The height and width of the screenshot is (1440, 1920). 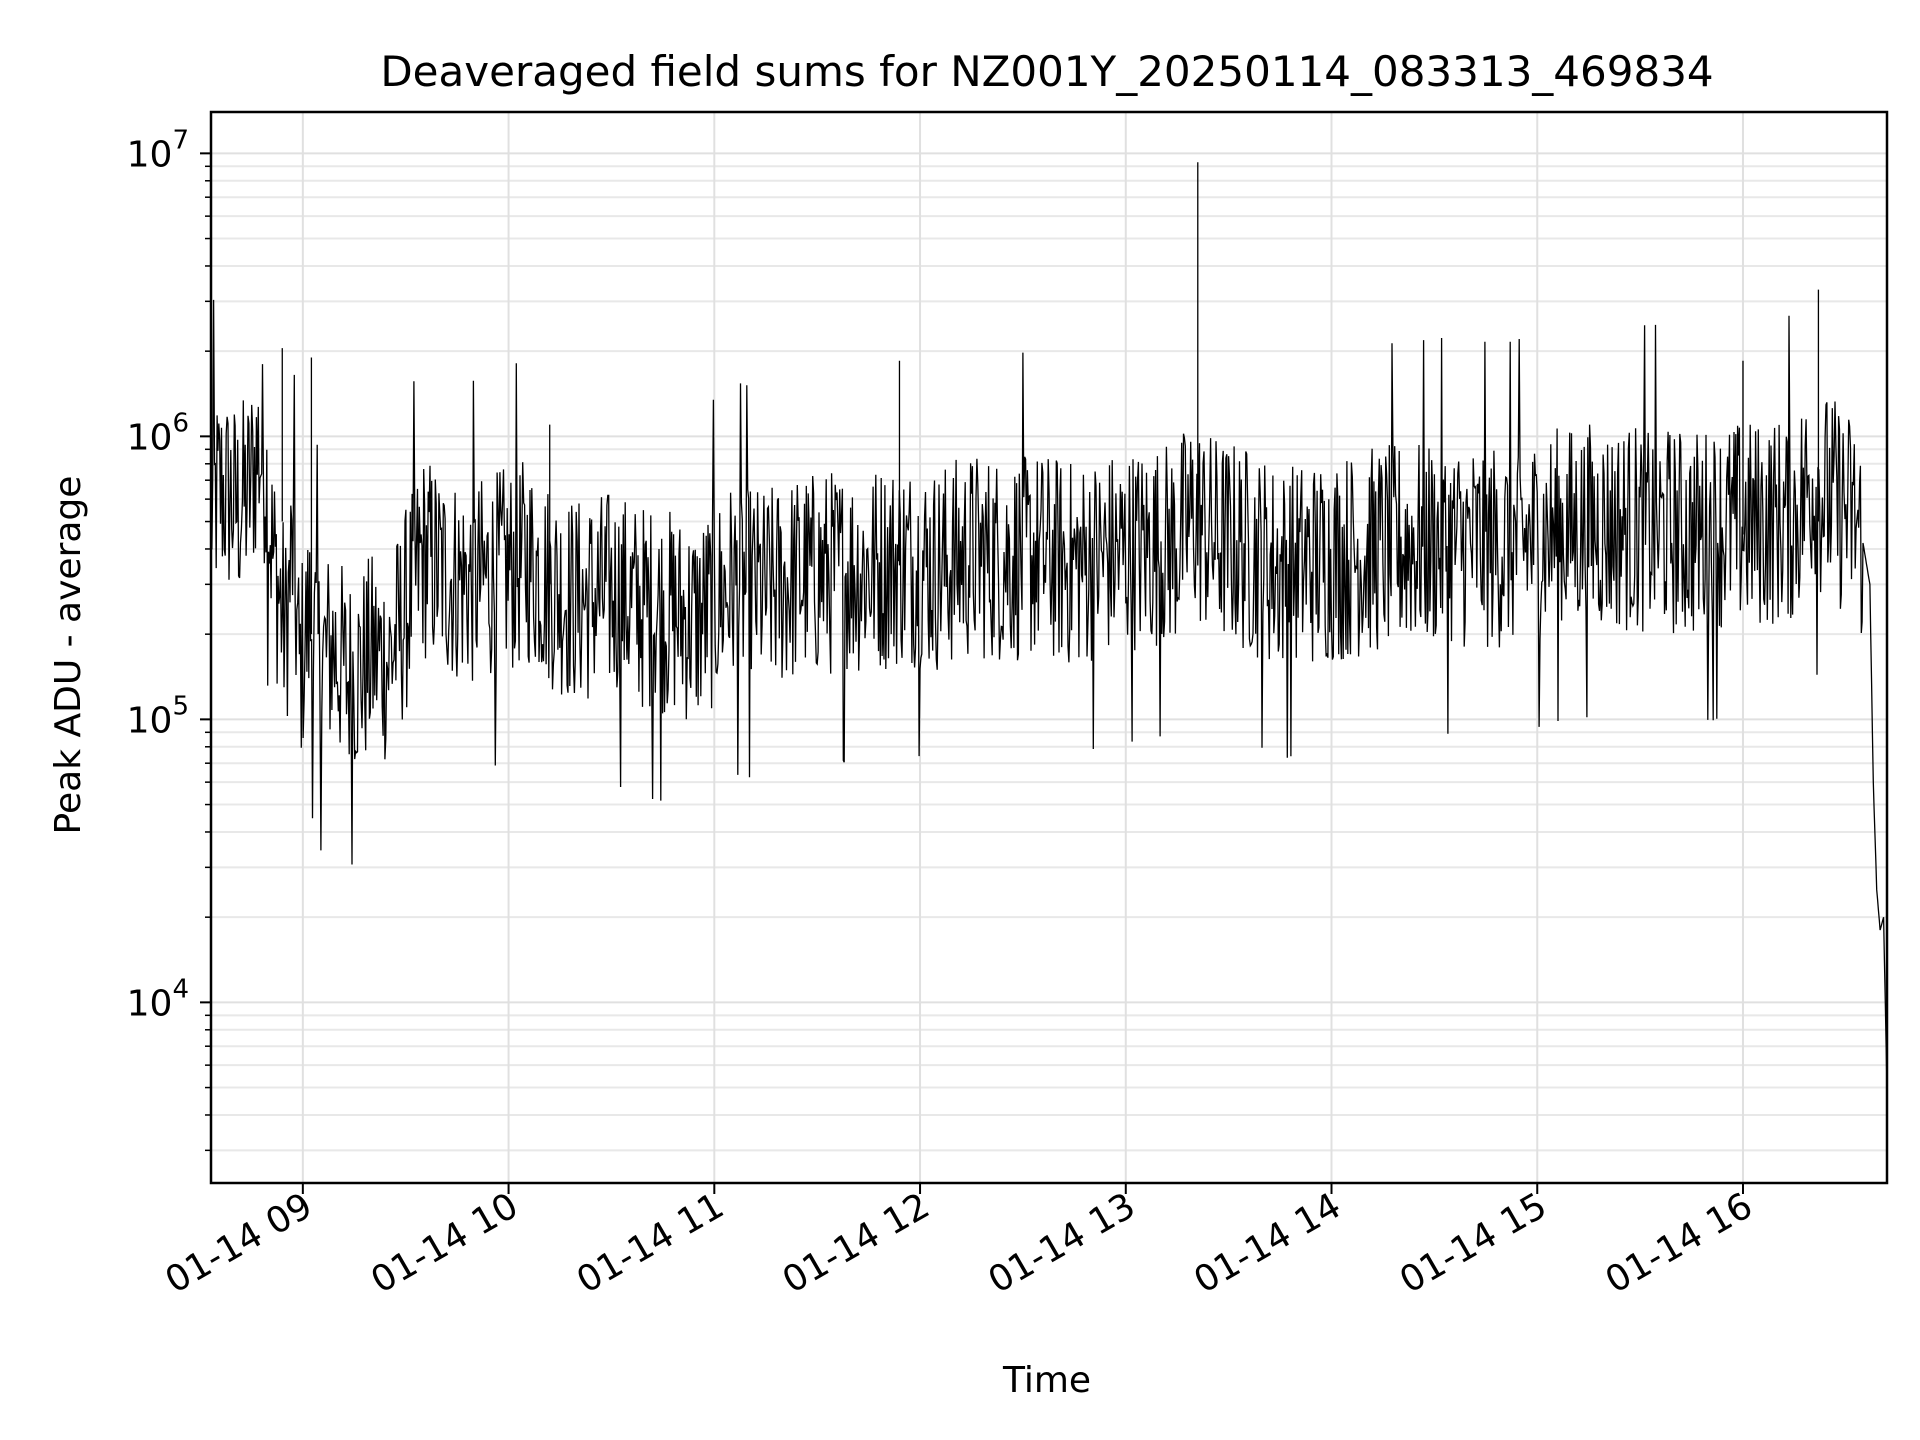 What do you see at coordinates (1046, 1380) in the screenshot?
I see `x-axis-label: Time` at bounding box center [1046, 1380].